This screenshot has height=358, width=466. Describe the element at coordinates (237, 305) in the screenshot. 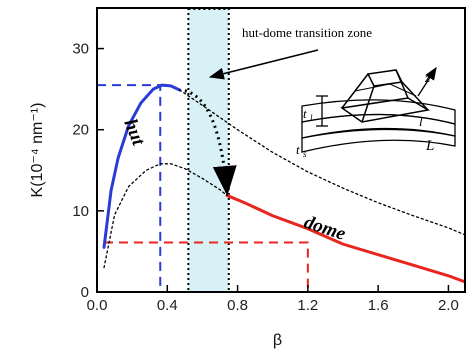

I see `x-tick-label: 0.8` at that location.